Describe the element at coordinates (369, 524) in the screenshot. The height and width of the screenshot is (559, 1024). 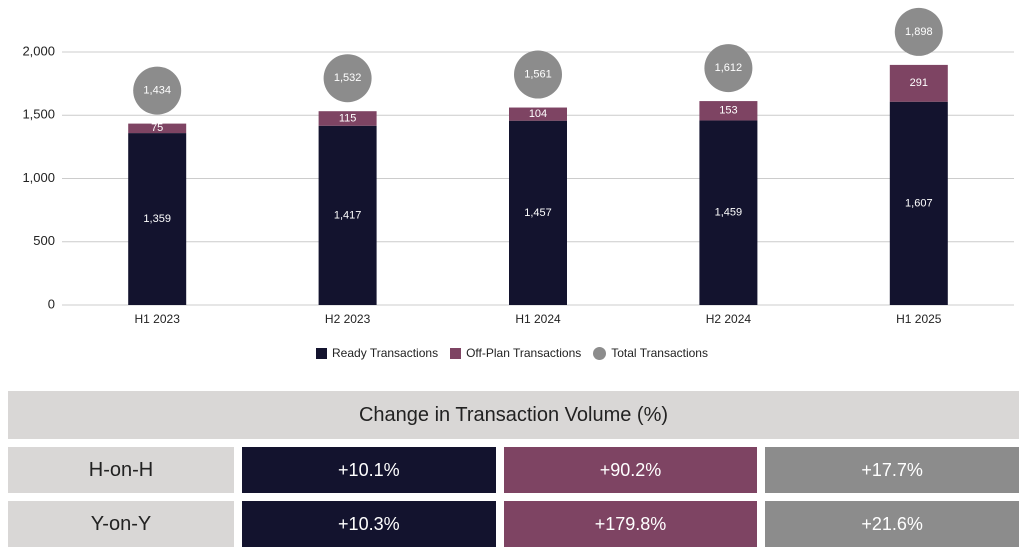
I see `cell-yoy-ready: +10.3%` at that location.